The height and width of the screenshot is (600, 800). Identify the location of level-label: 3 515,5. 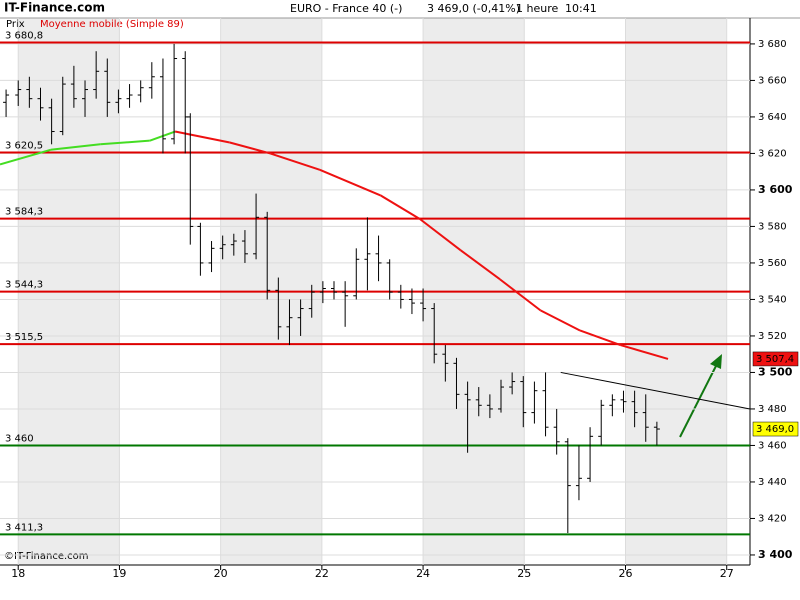
(24, 337).